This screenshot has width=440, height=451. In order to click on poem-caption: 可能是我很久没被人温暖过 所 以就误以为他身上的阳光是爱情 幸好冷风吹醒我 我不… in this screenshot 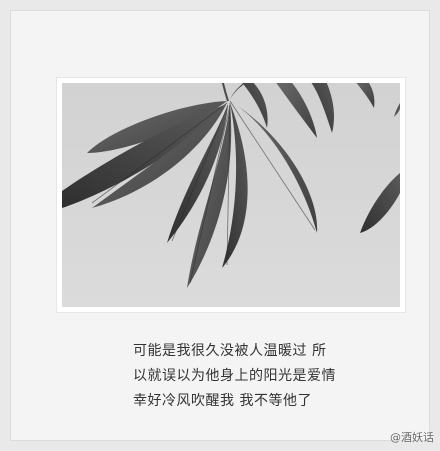, I will do `click(263, 376)`.